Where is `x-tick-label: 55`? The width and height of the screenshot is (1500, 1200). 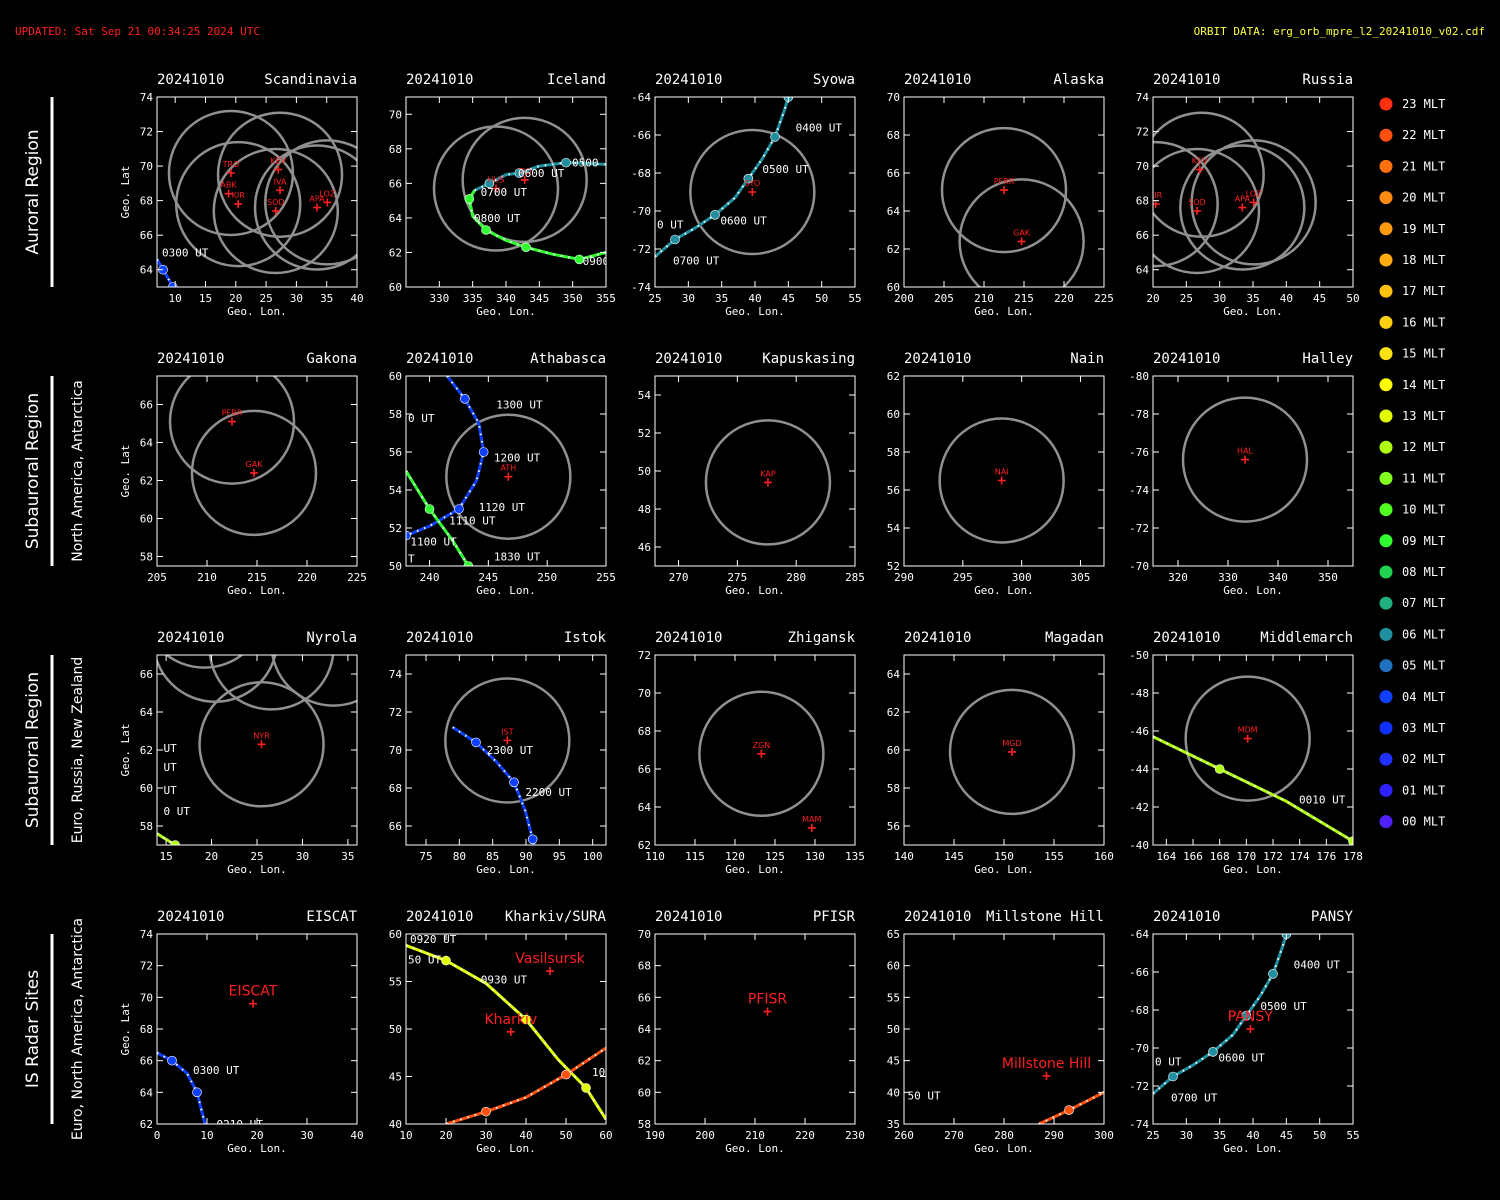
x-tick-label: 55 is located at coordinates (1352, 1135).